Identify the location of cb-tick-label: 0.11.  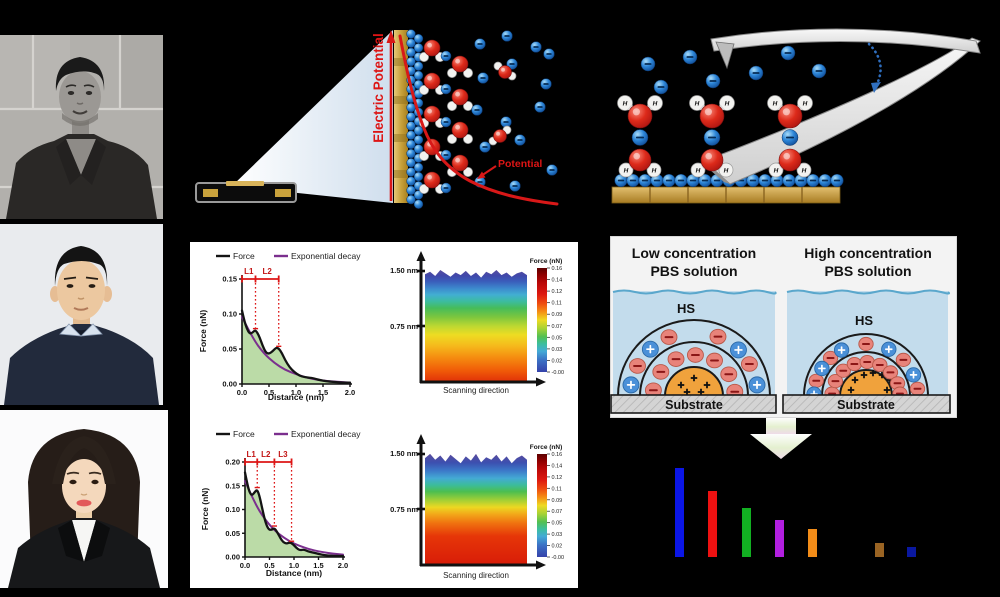
(557, 489).